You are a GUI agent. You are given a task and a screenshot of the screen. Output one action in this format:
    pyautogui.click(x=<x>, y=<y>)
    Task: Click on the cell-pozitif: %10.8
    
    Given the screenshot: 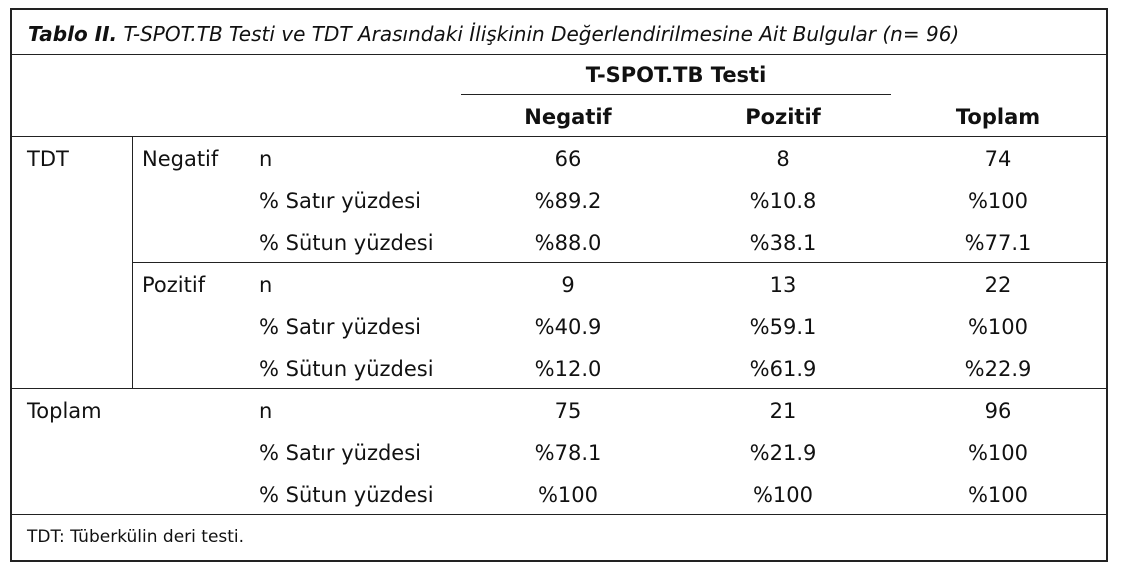 What is the action you would take?
    pyautogui.click(x=783, y=201)
    